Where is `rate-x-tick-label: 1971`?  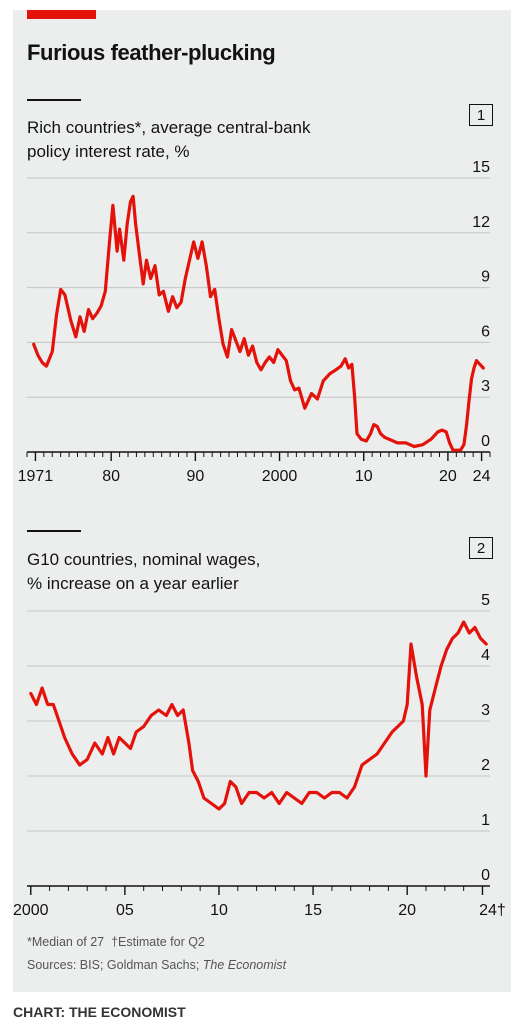
rate-x-tick-label: 1971 is located at coordinates (36, 476).